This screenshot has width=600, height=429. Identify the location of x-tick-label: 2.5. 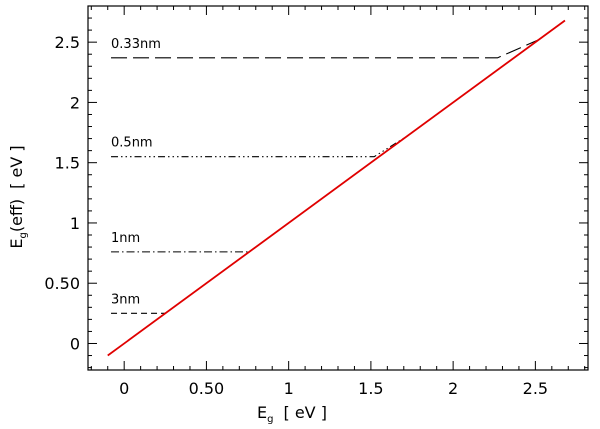
(535, 388).